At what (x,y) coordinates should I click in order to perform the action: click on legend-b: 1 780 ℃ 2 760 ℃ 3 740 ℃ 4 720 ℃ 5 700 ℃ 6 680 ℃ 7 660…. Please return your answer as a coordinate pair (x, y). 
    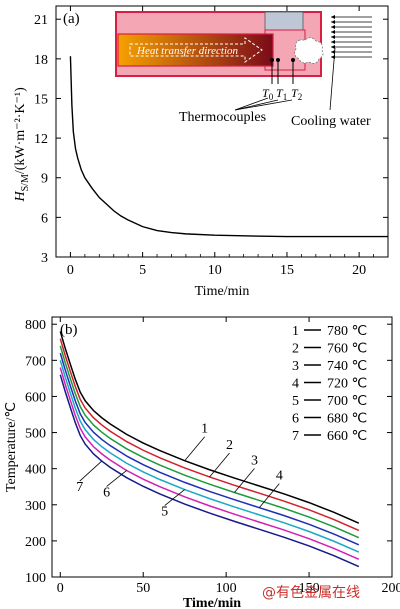
    Looking at the image, I should click on (329, 384).